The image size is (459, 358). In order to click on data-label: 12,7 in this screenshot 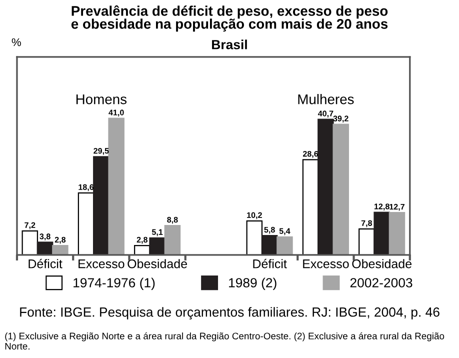, I will do `click(397, 207)`.